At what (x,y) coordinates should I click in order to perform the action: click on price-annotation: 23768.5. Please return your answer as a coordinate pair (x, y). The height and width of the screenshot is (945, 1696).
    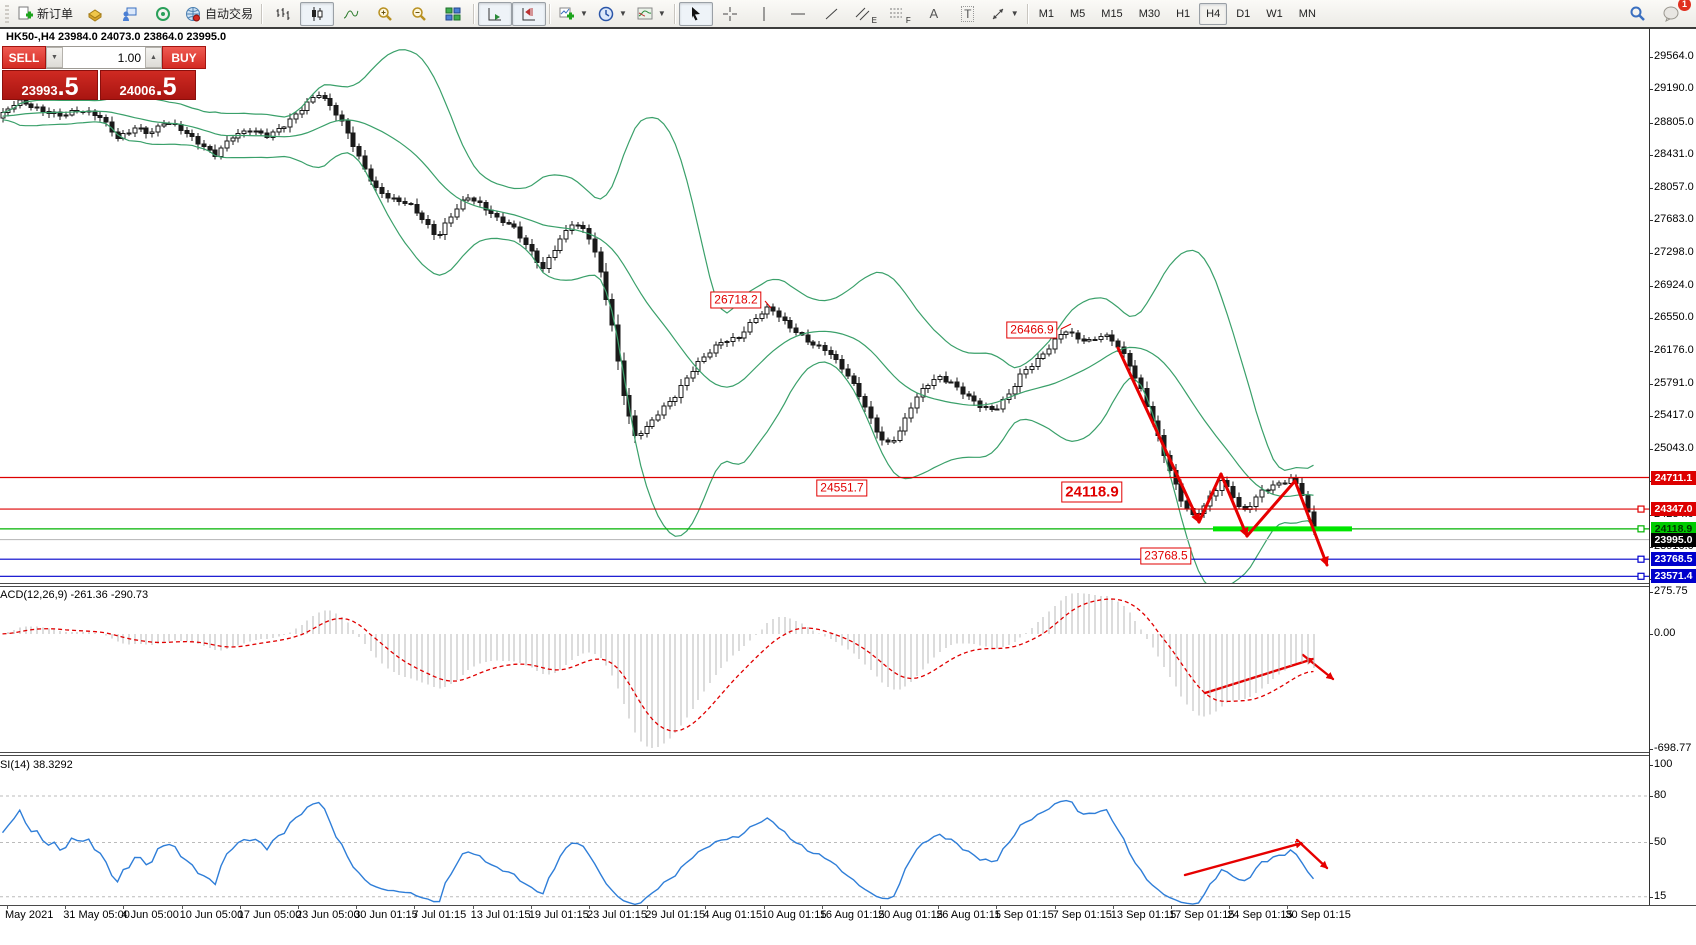
    Looking at the image, I should click on (1166, 556).